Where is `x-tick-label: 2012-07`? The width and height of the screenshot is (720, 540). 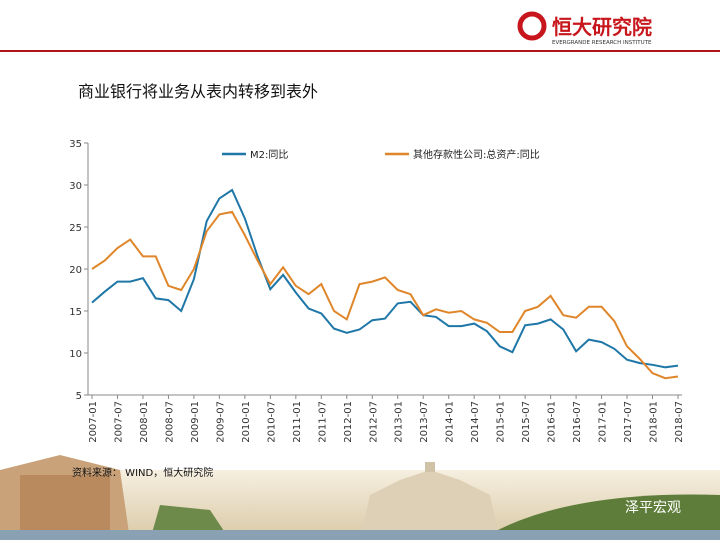 x-tick-label: 2012-07 is located at coordinates (373, 422).